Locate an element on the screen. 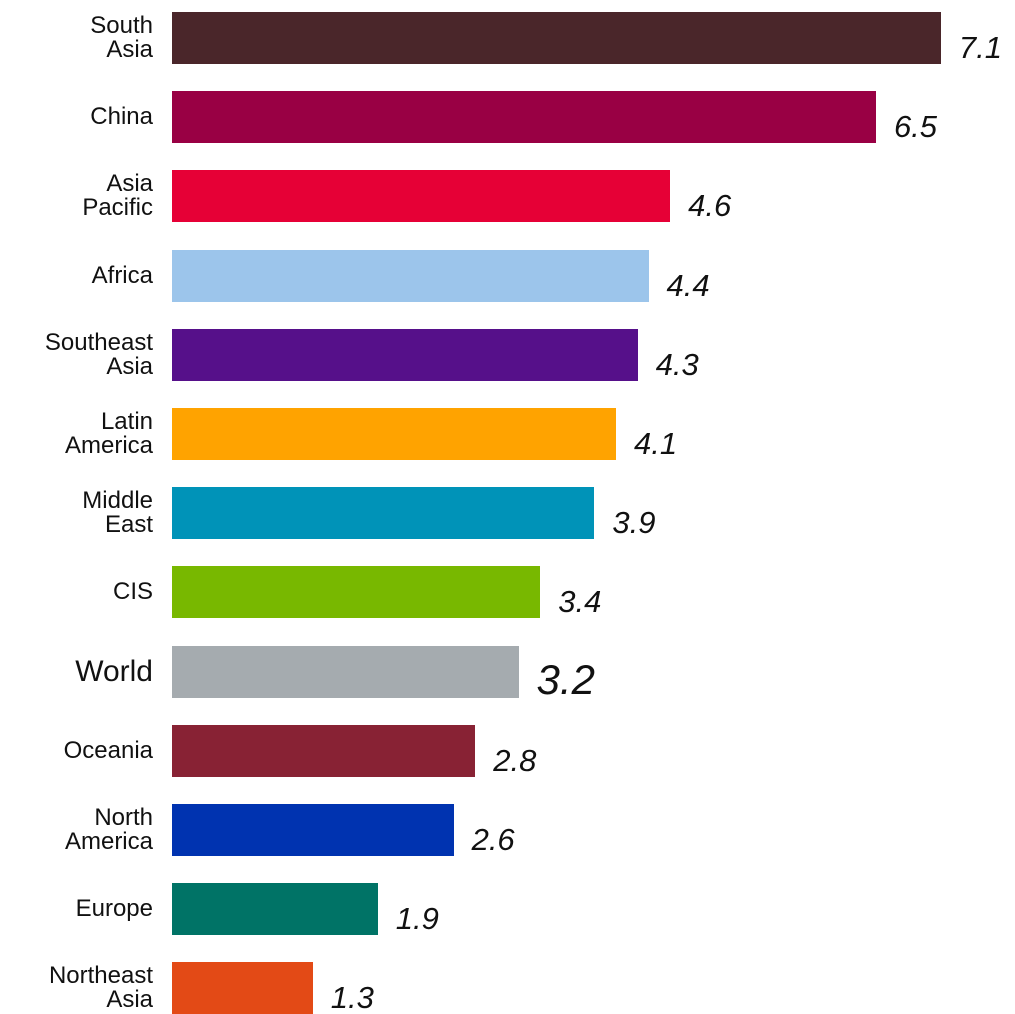 Image resolution: width=1015 pixels, height=1014 pixels. category-label: China is located at coordinates (121, 117).